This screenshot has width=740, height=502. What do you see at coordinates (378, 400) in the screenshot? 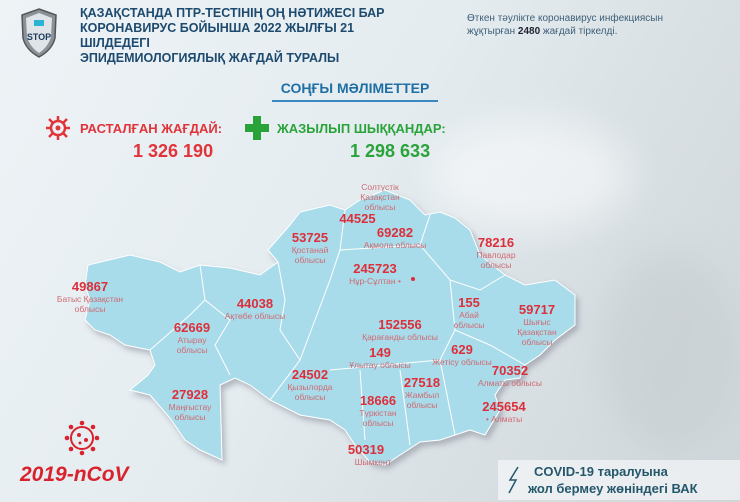
I see `region-value: 18666` at bounding box center [378, 400].